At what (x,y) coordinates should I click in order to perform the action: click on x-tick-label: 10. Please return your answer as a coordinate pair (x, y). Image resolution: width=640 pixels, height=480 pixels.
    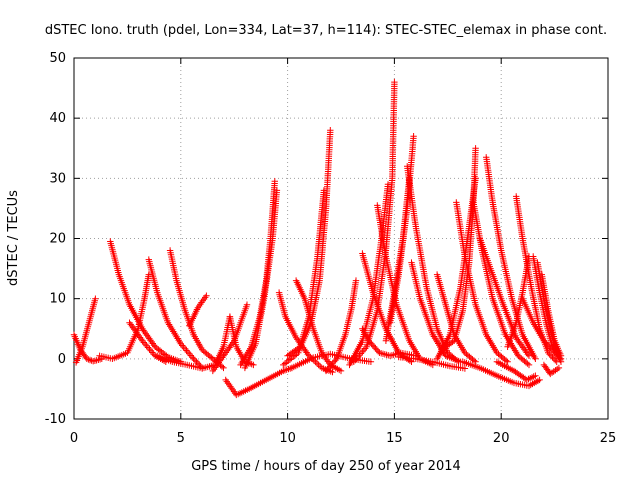
    Looking at the image, I should click on (287, 438).